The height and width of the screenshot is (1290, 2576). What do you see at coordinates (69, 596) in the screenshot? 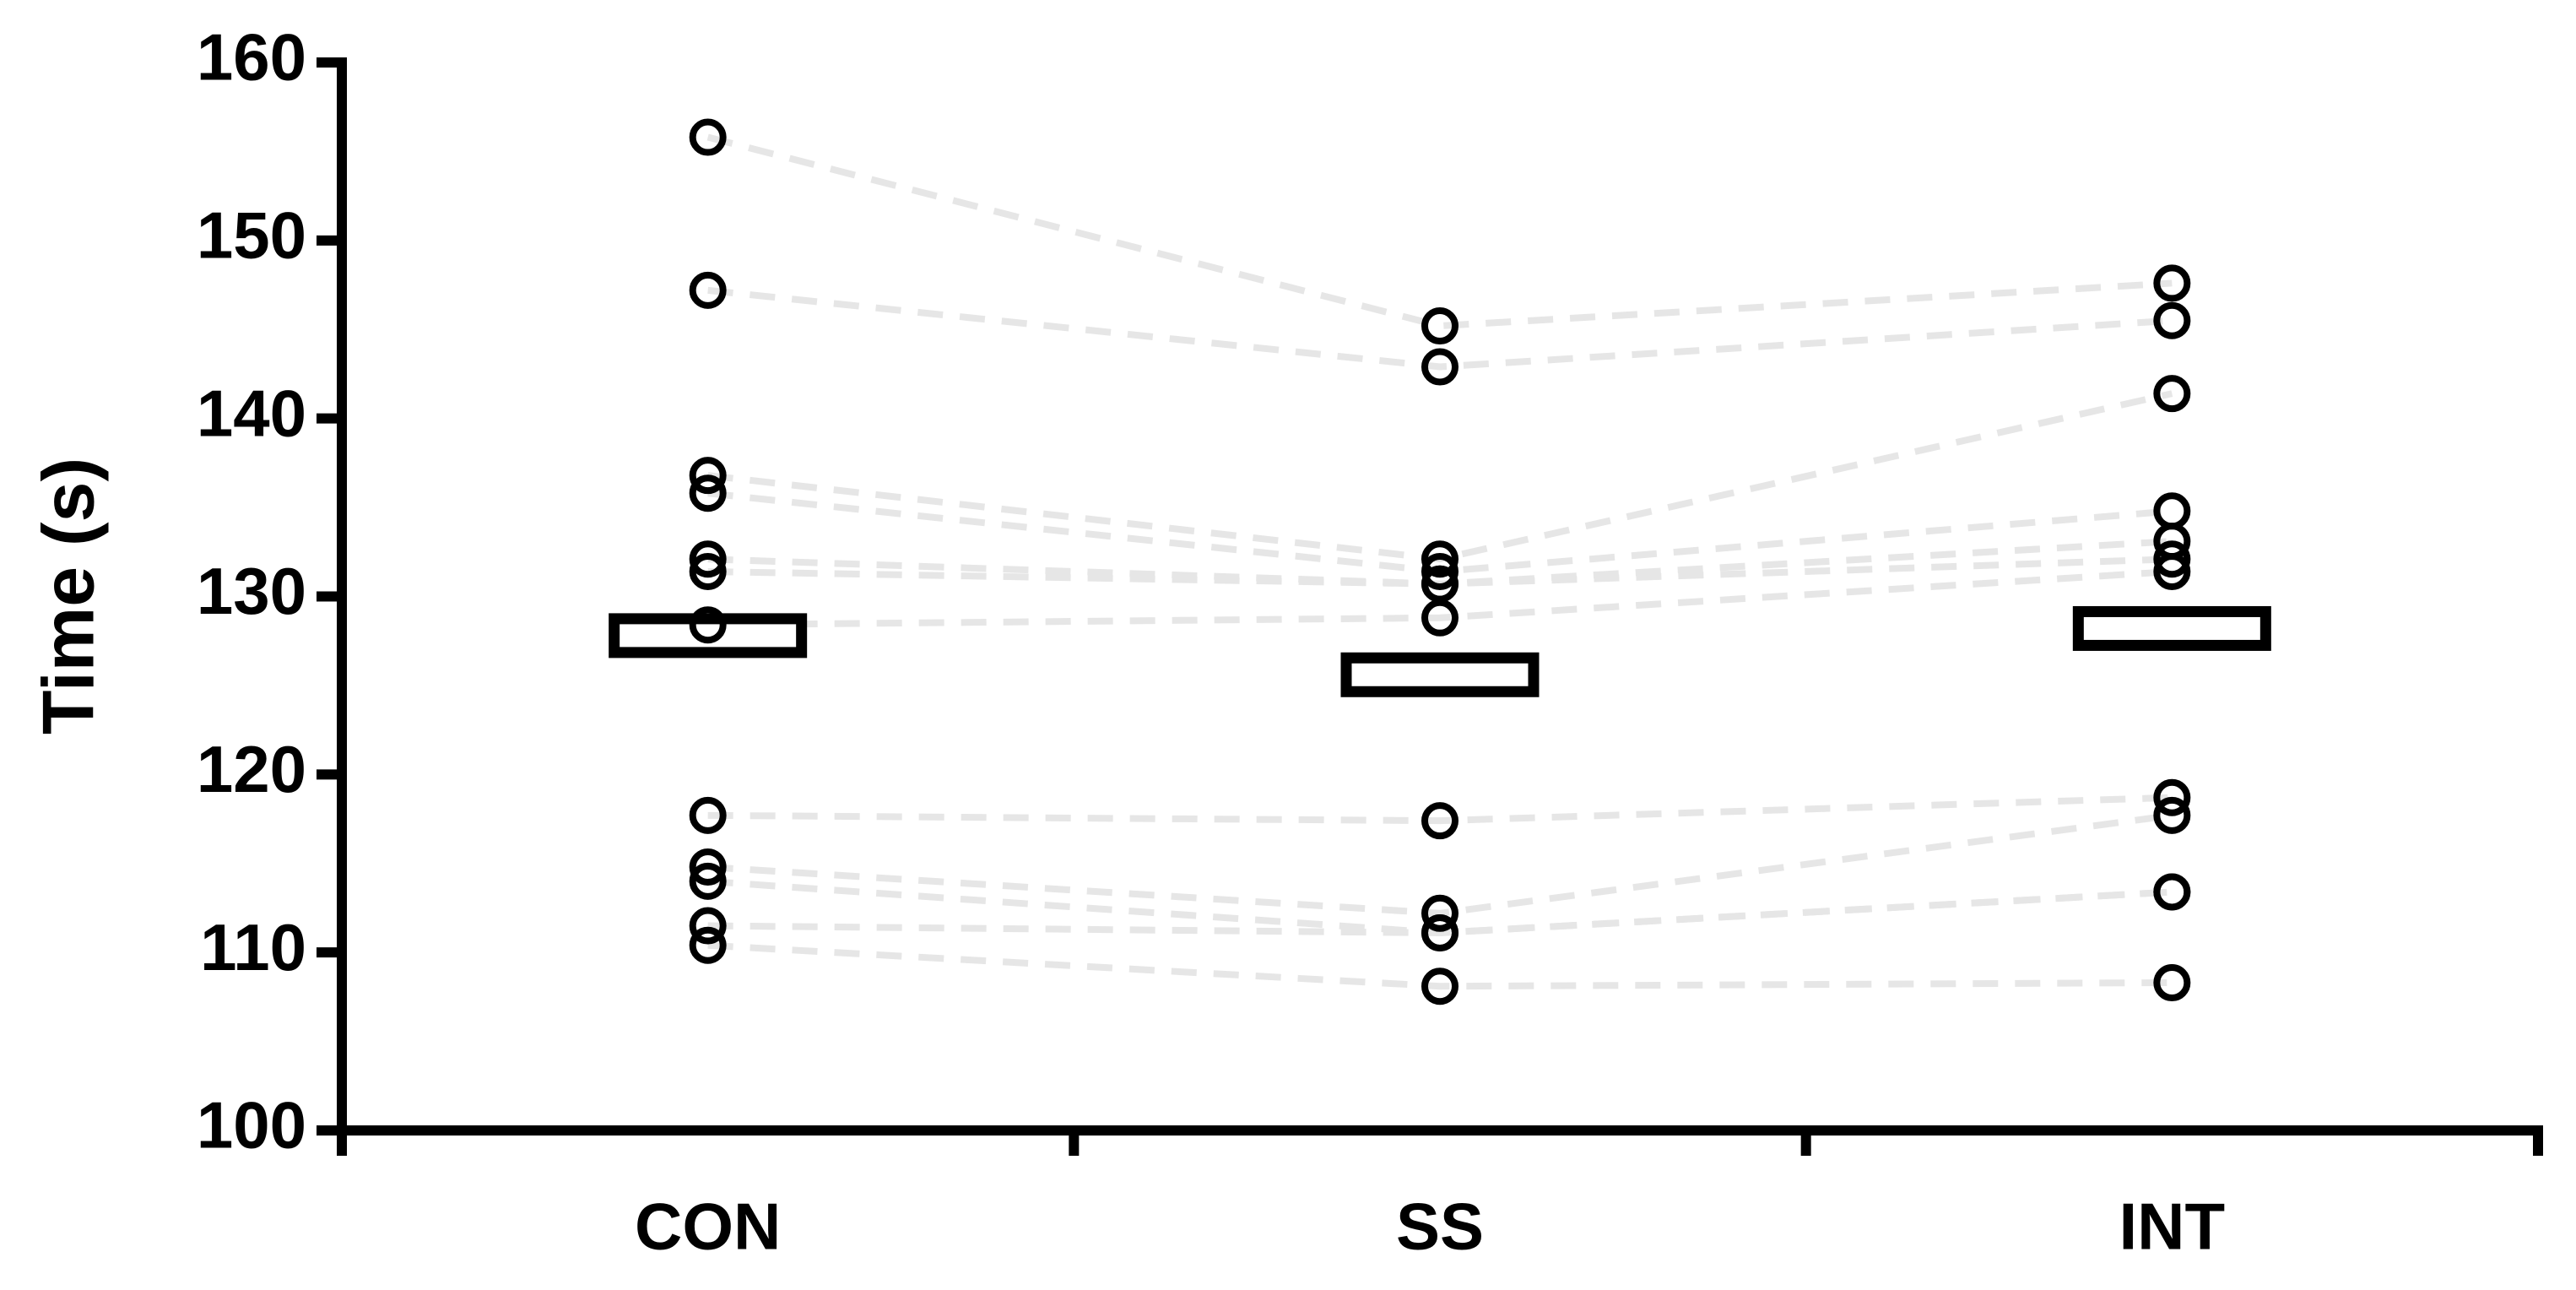
I see `y-axis-label: Time (s)` at bounding box center [69, 596].